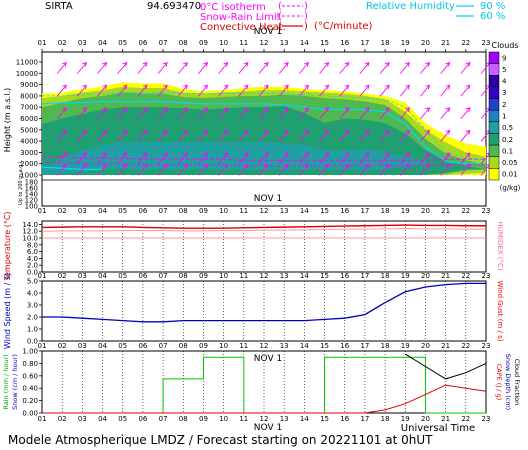 This screenshot has width=528, height=450. Describe the element at coordinates (280, 26) in the screenshot. I see `legend-bracket: (` at that location.